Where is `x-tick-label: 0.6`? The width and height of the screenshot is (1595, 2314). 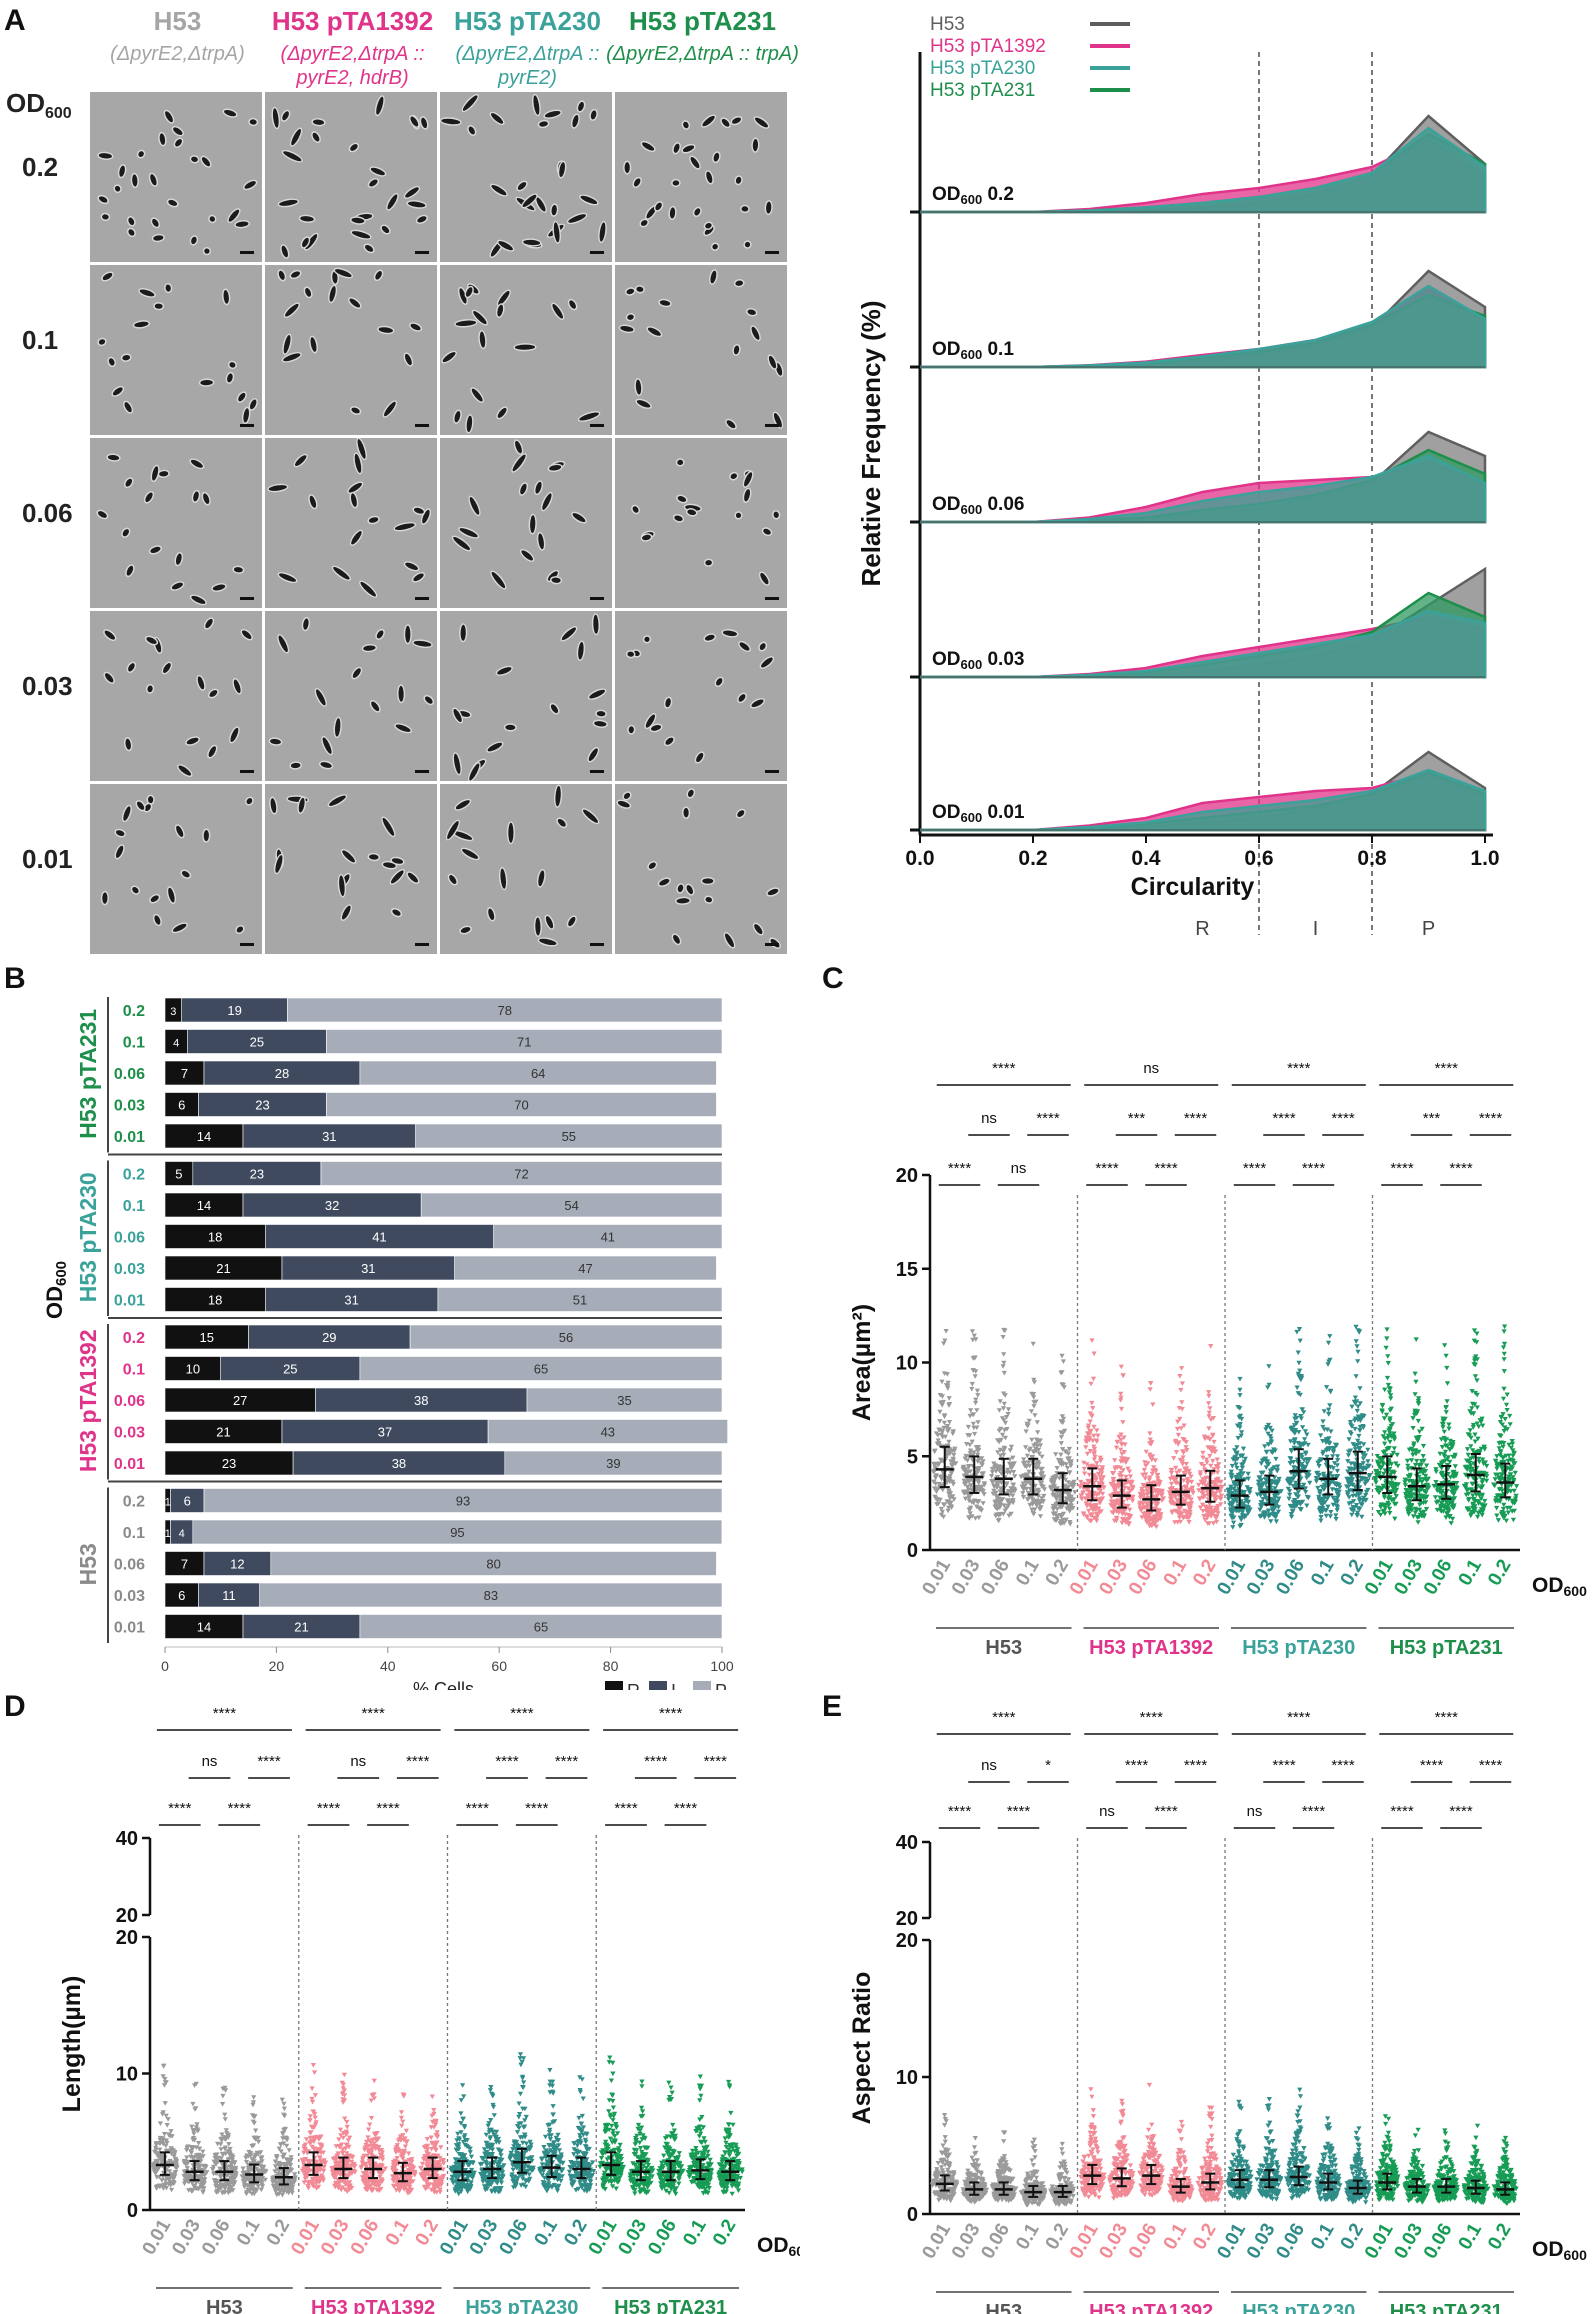
x-tick-label: 0.6 is located at coordinates (1258, 858).